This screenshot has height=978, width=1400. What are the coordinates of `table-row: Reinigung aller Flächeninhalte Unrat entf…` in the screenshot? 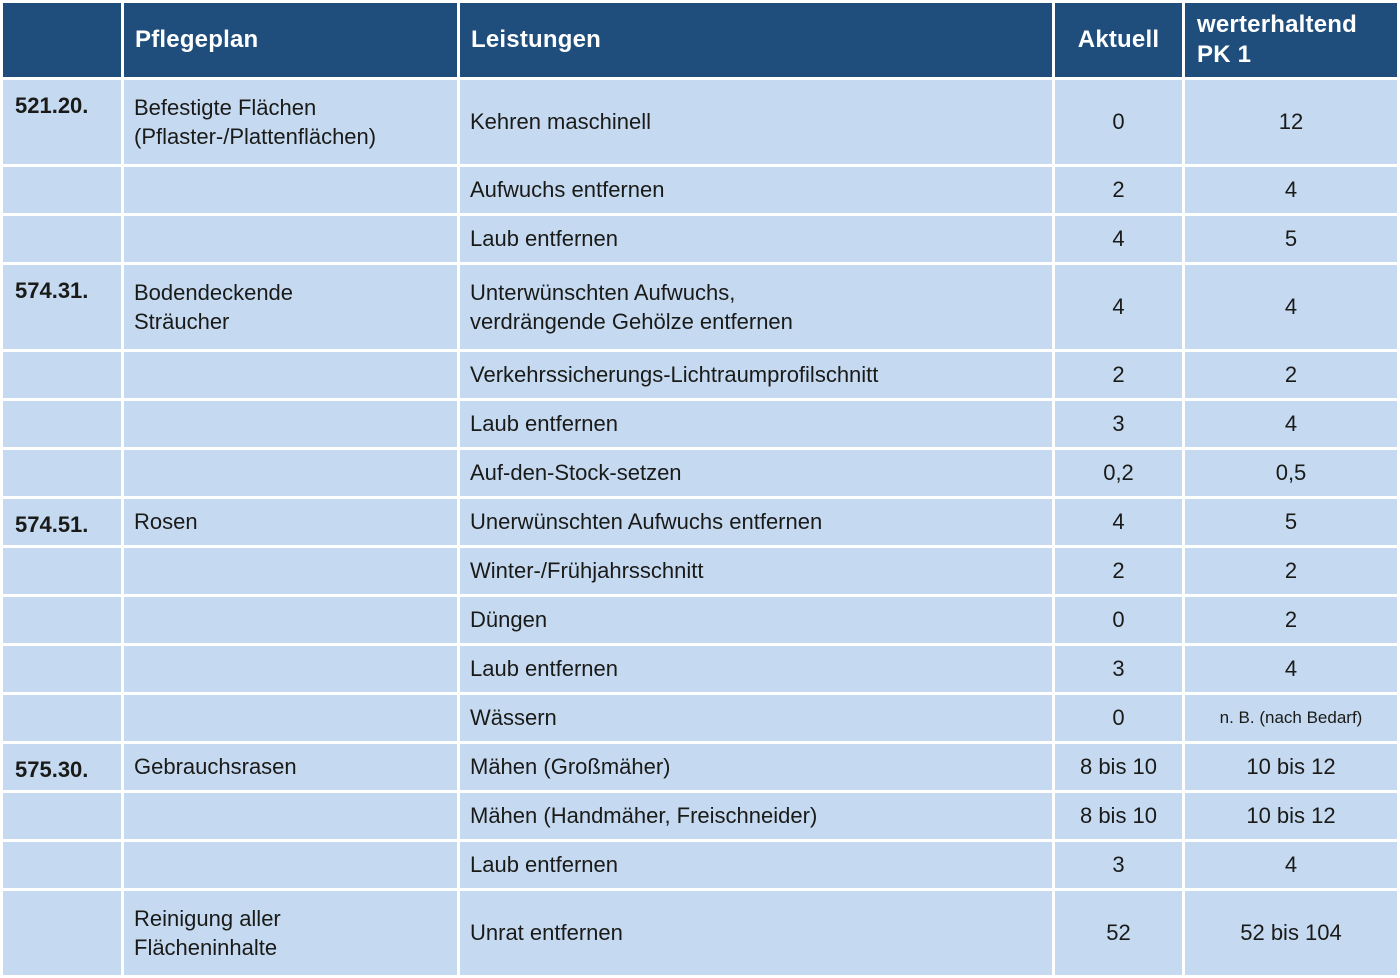 It's located at (700, 933).